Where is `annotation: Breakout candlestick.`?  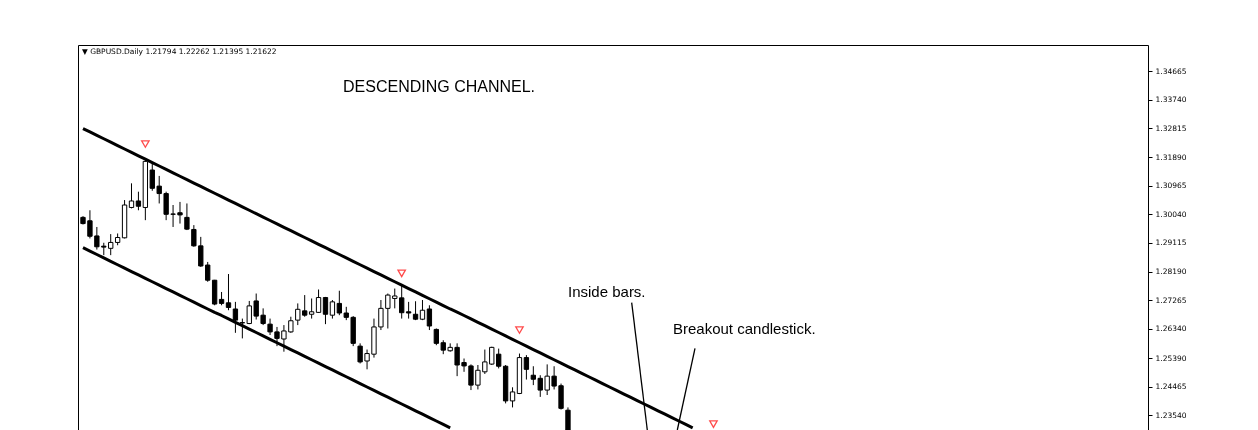 annotation: Breakout candlestick. is located at coordinates (744, 328).